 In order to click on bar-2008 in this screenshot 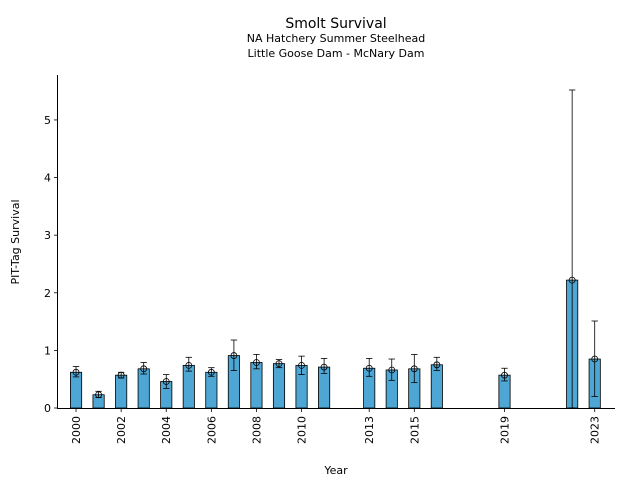, I will do `click(256, 385)`.